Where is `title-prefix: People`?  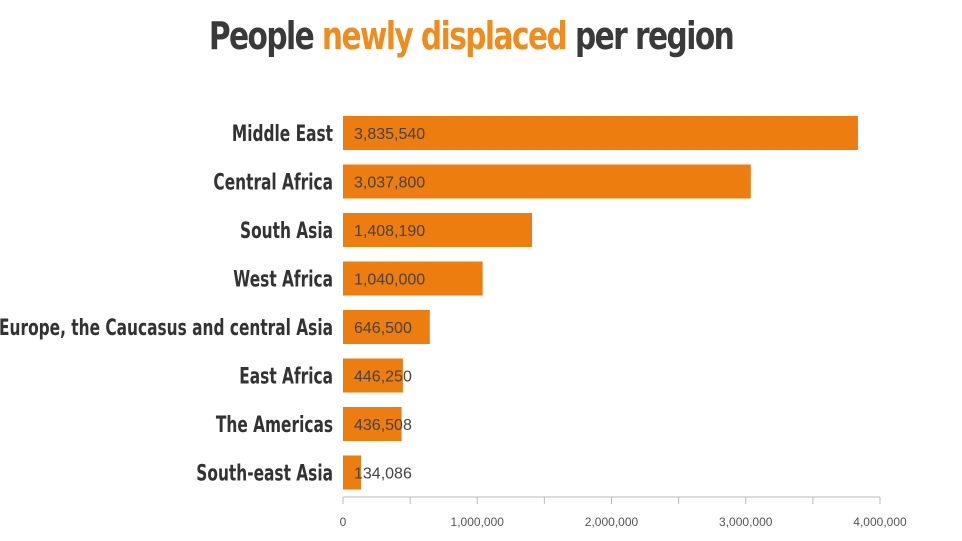 title-prefix: People is located at coordinates (265, 36).